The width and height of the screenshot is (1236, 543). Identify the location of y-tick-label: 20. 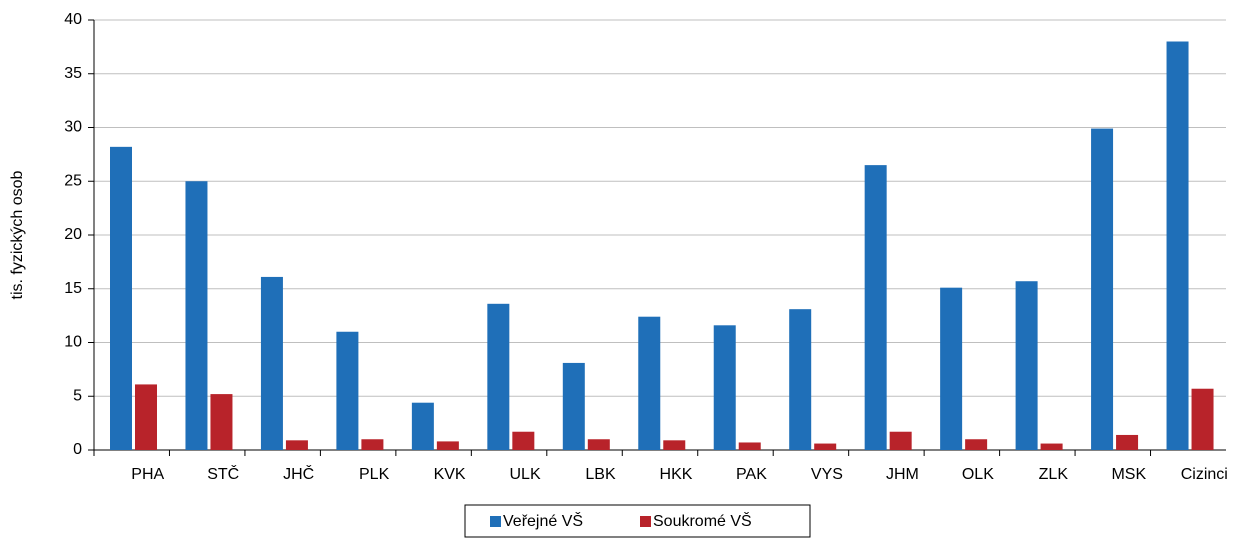
(73, 234).